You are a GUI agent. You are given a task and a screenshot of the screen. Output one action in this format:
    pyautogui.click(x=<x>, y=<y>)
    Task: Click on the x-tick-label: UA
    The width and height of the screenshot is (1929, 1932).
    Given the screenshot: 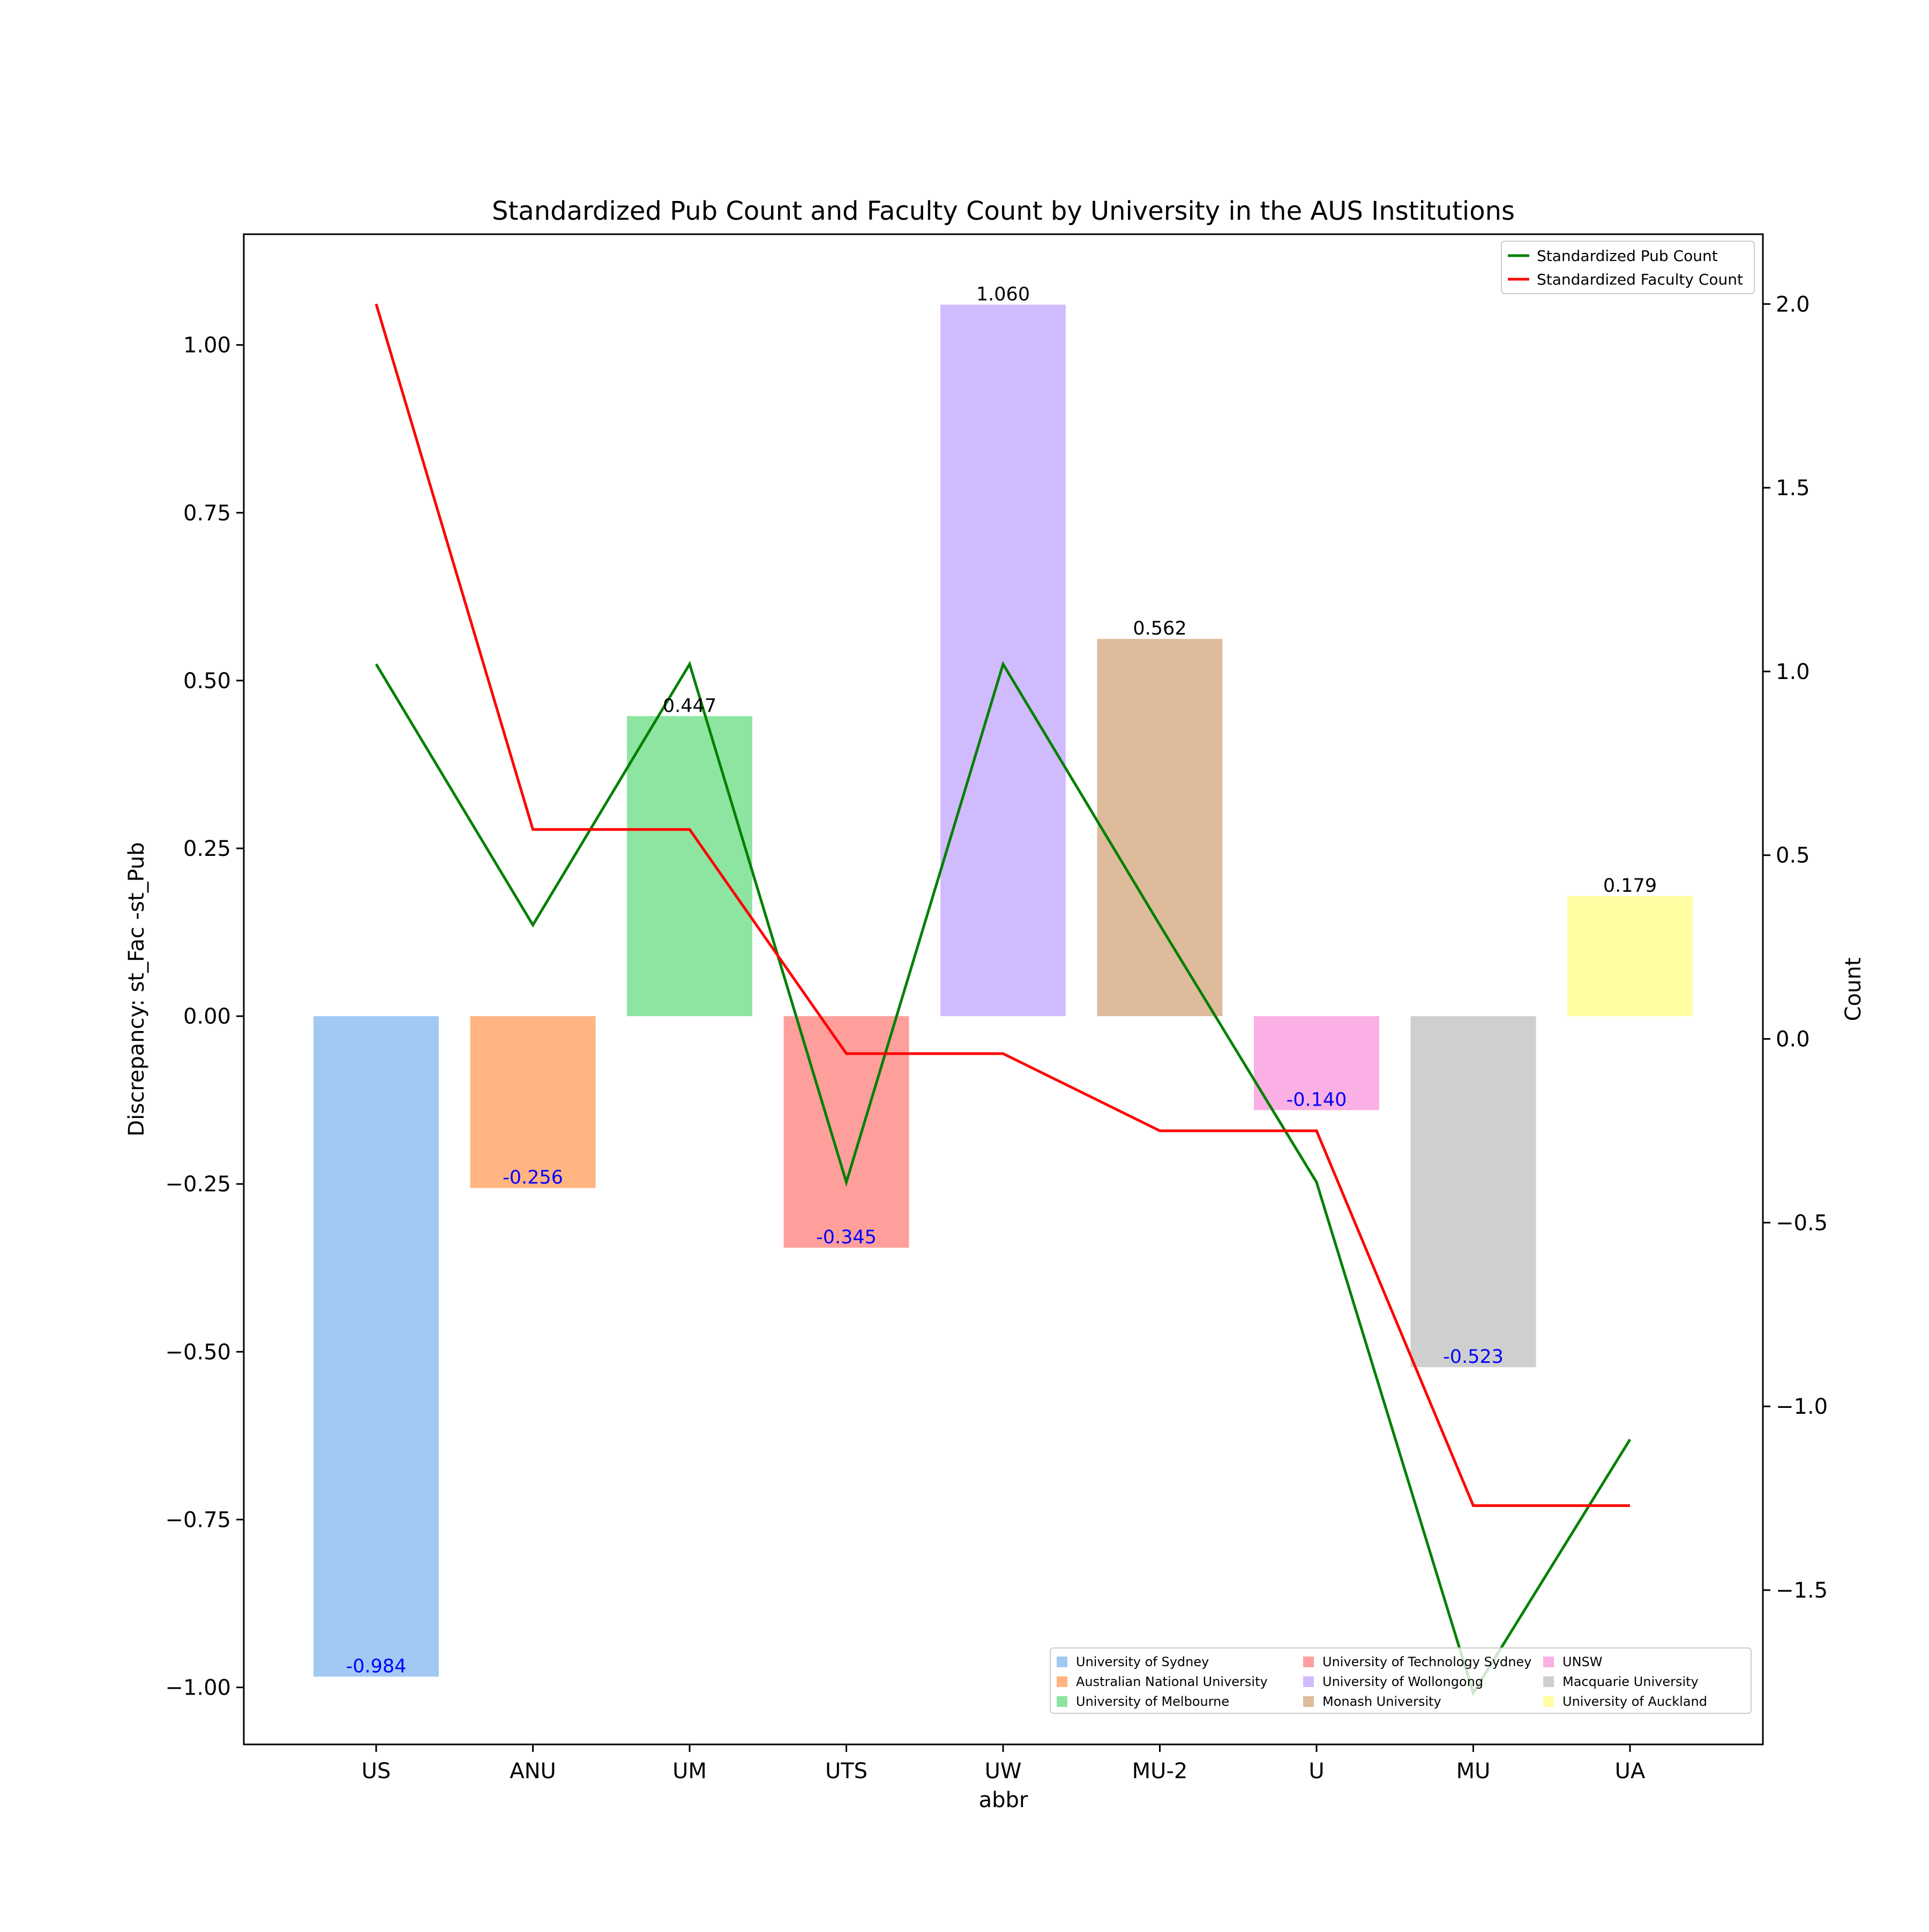 What is the action you would take?
    pyautogui.click(x=1630, y=1771)
    